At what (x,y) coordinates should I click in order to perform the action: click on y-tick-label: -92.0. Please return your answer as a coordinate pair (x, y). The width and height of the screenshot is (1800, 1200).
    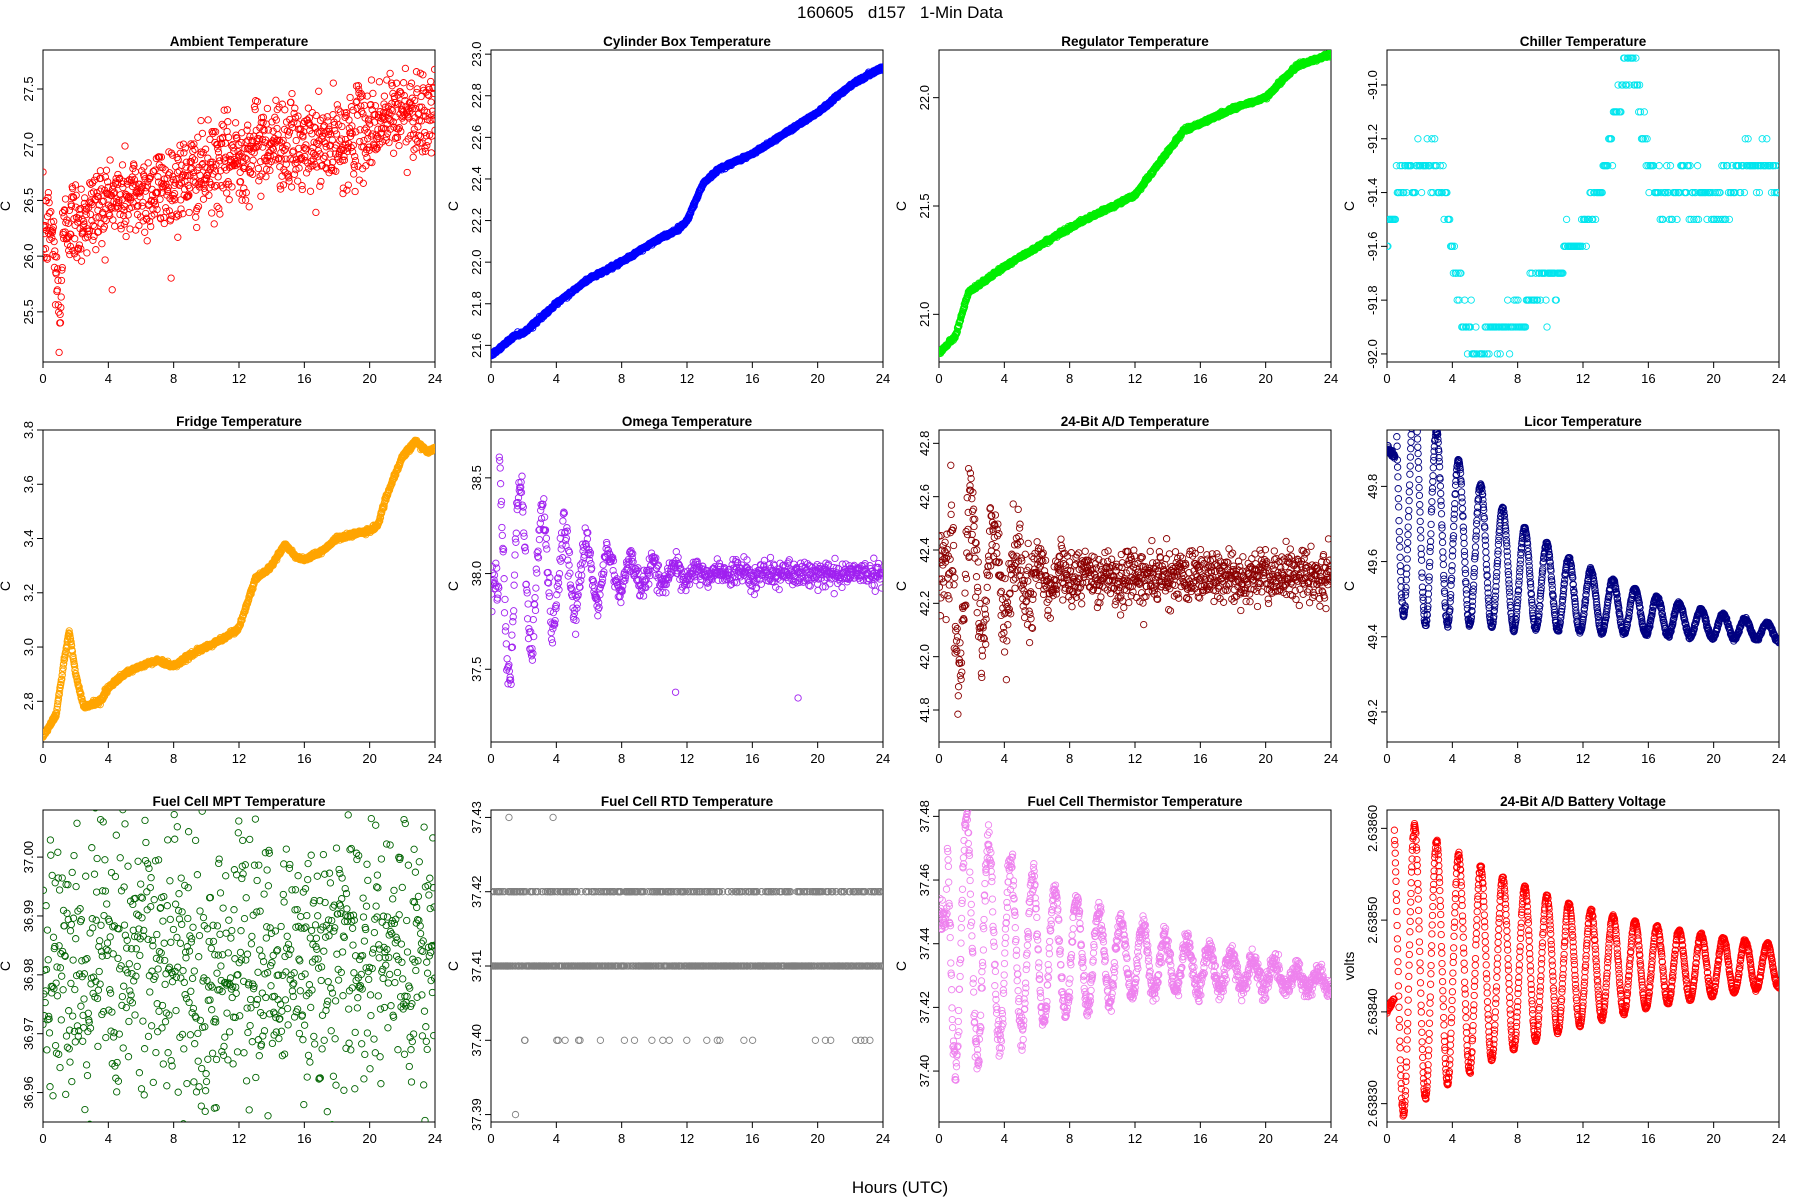
    Looking at the image, I should click on (1372, 354).